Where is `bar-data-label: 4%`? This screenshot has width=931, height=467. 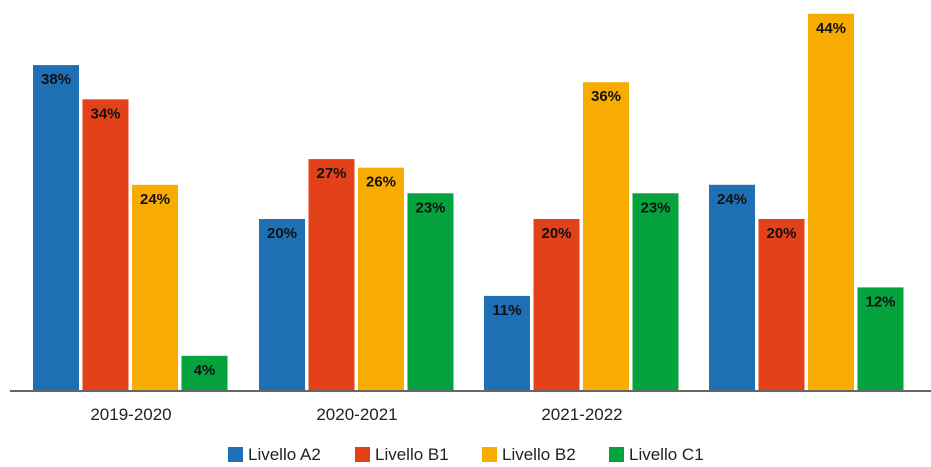 bar-data-label: 4% is located at coordinates (205, 370).